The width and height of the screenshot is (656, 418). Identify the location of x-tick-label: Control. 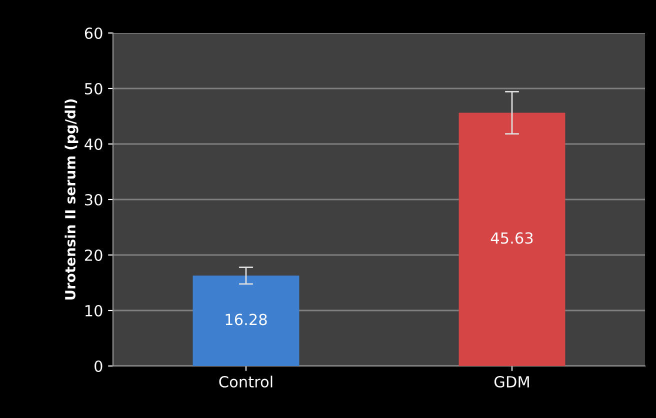
(245, 382).